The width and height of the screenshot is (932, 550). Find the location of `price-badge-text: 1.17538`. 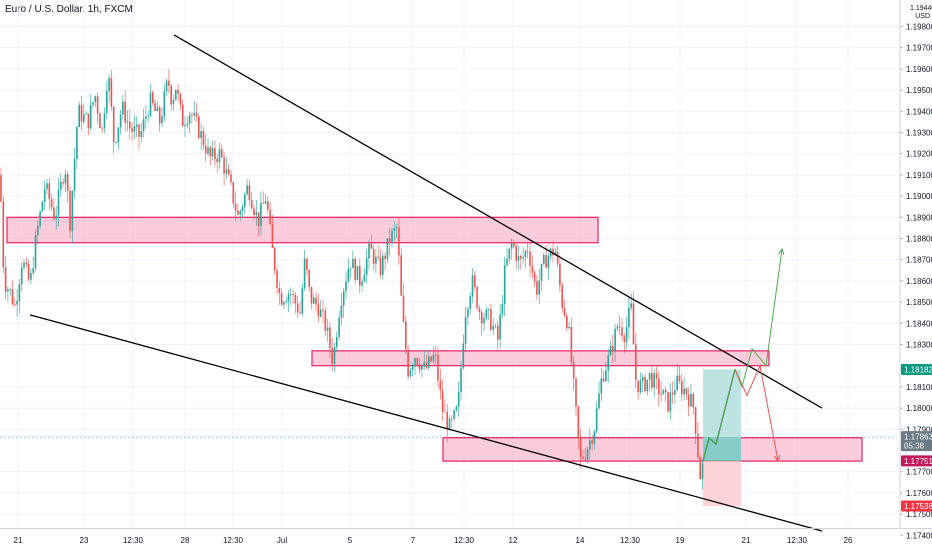

price-badge-text: 1.17538 is located at coordinates (918, 506).